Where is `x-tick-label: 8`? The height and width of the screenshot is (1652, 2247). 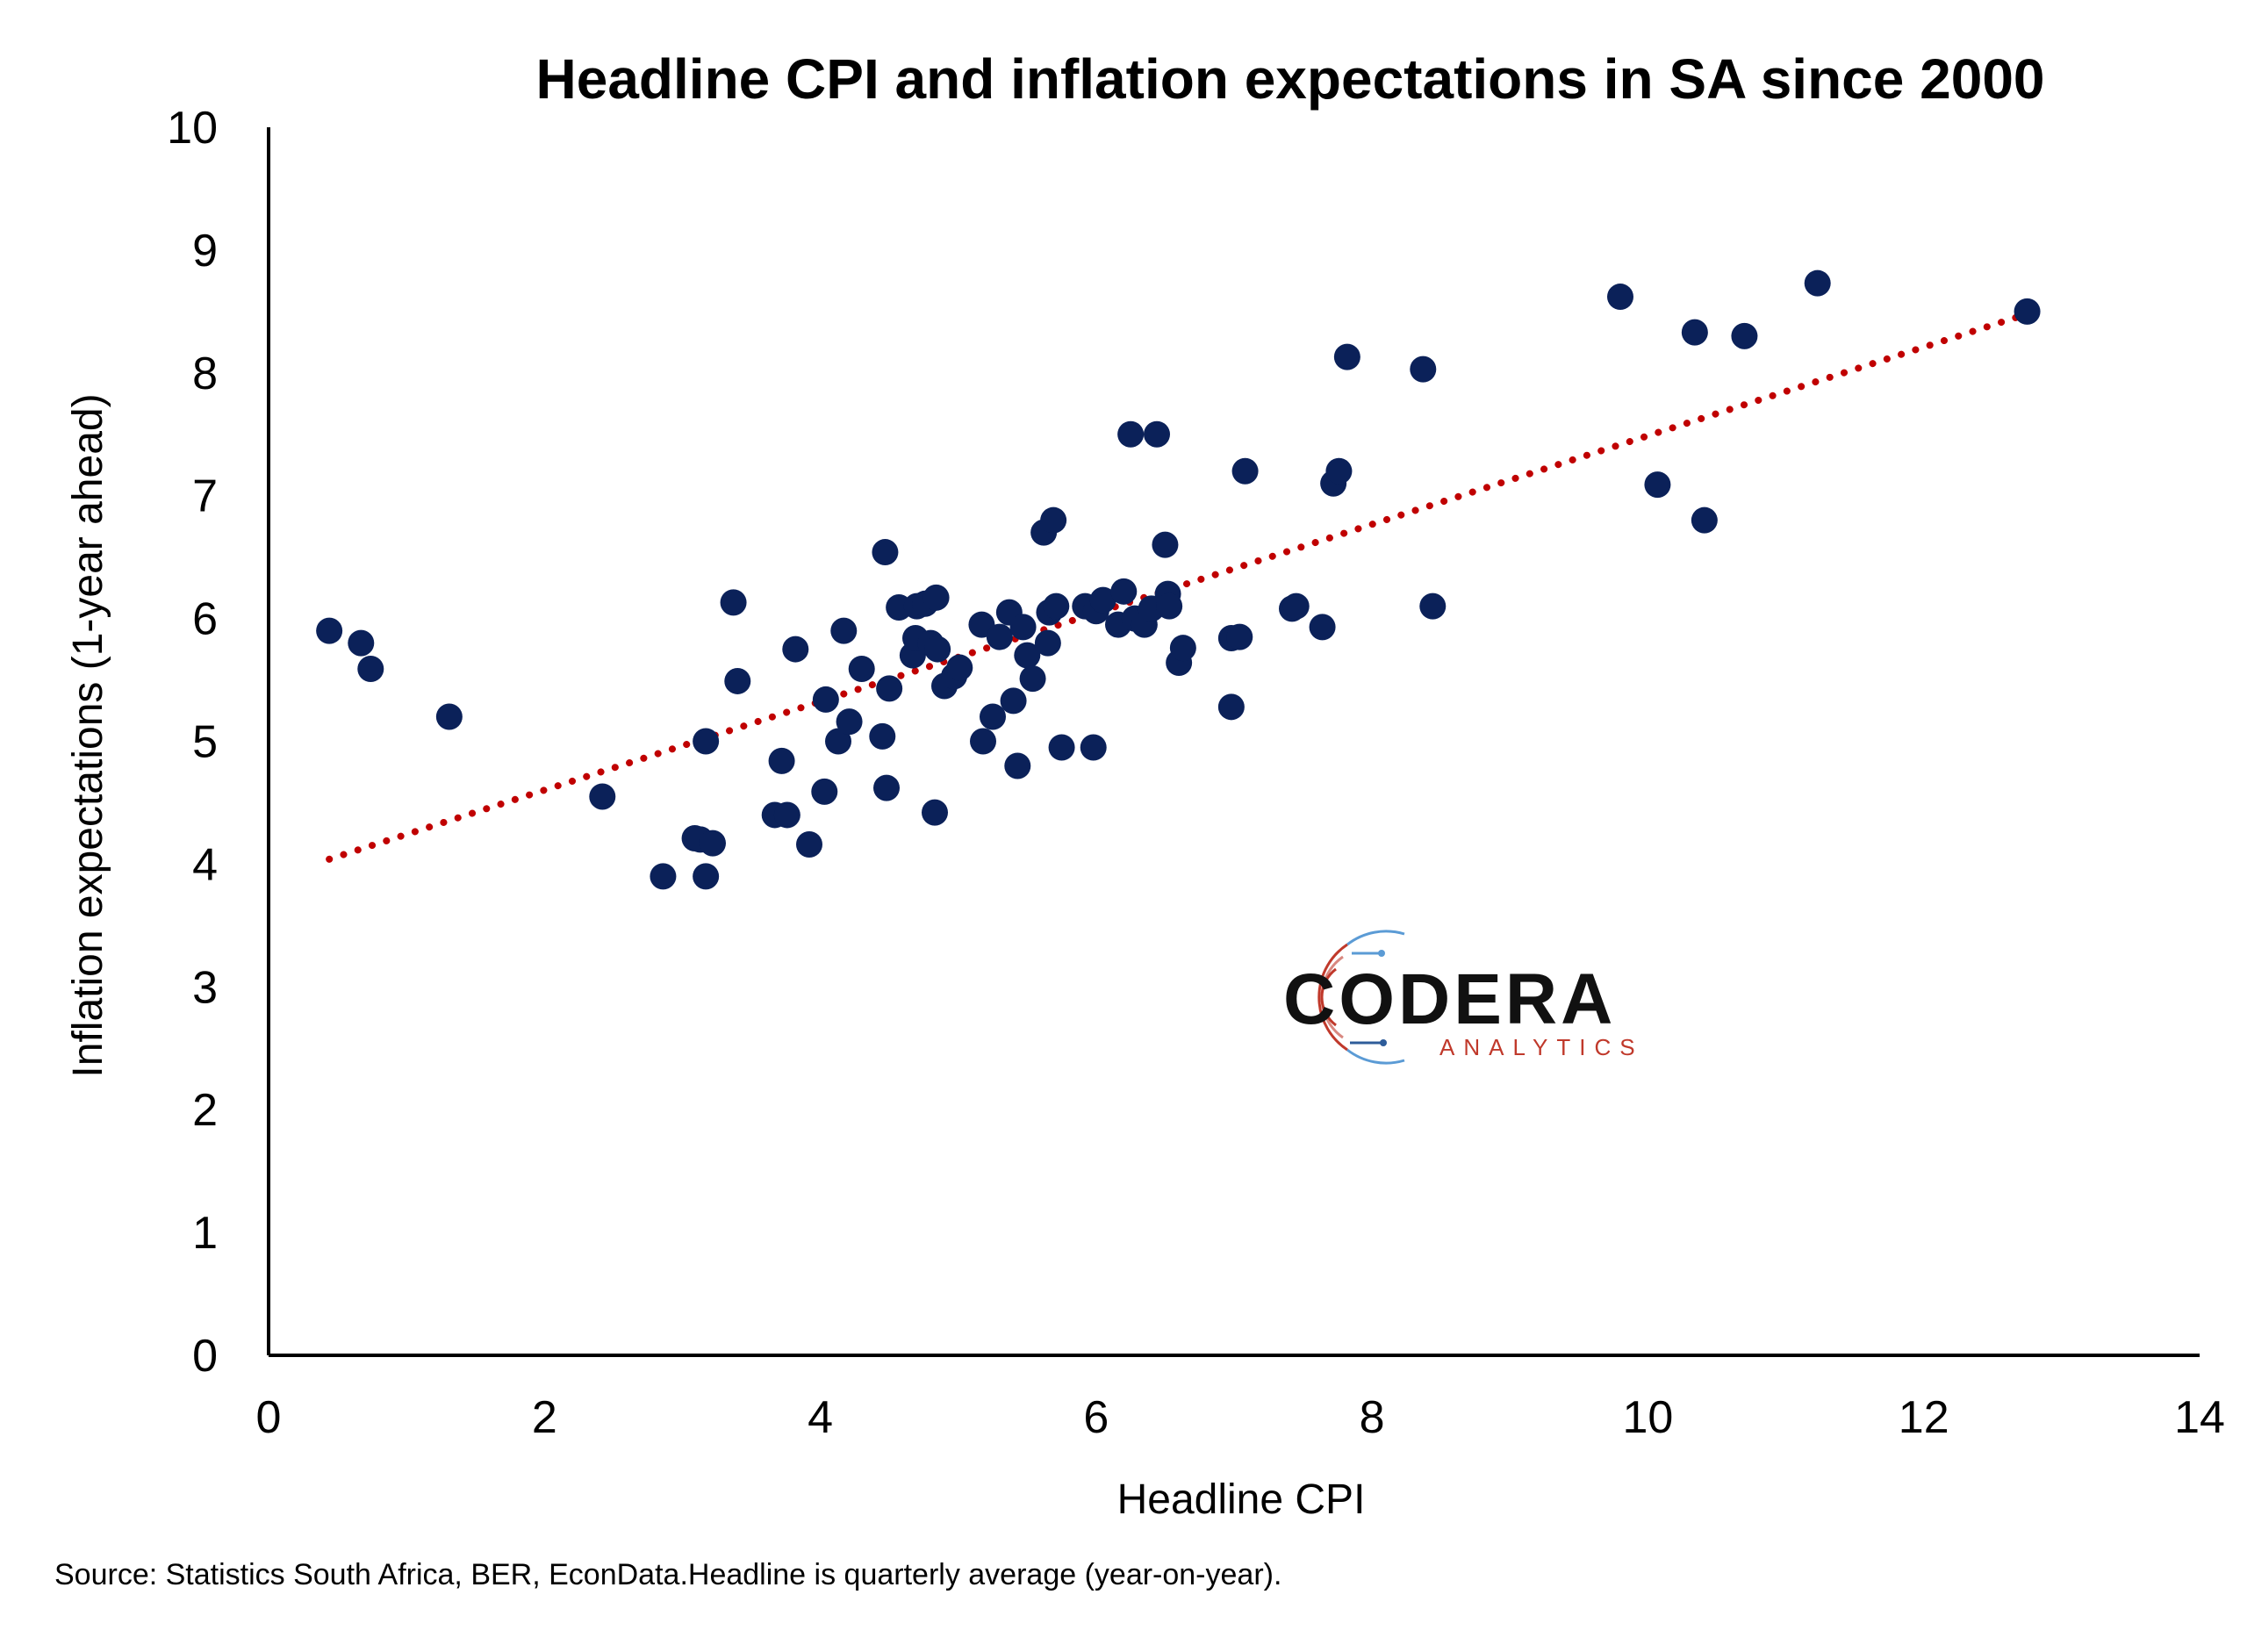
x-tick-label: 8 is located at coordinates (1372, 1417).